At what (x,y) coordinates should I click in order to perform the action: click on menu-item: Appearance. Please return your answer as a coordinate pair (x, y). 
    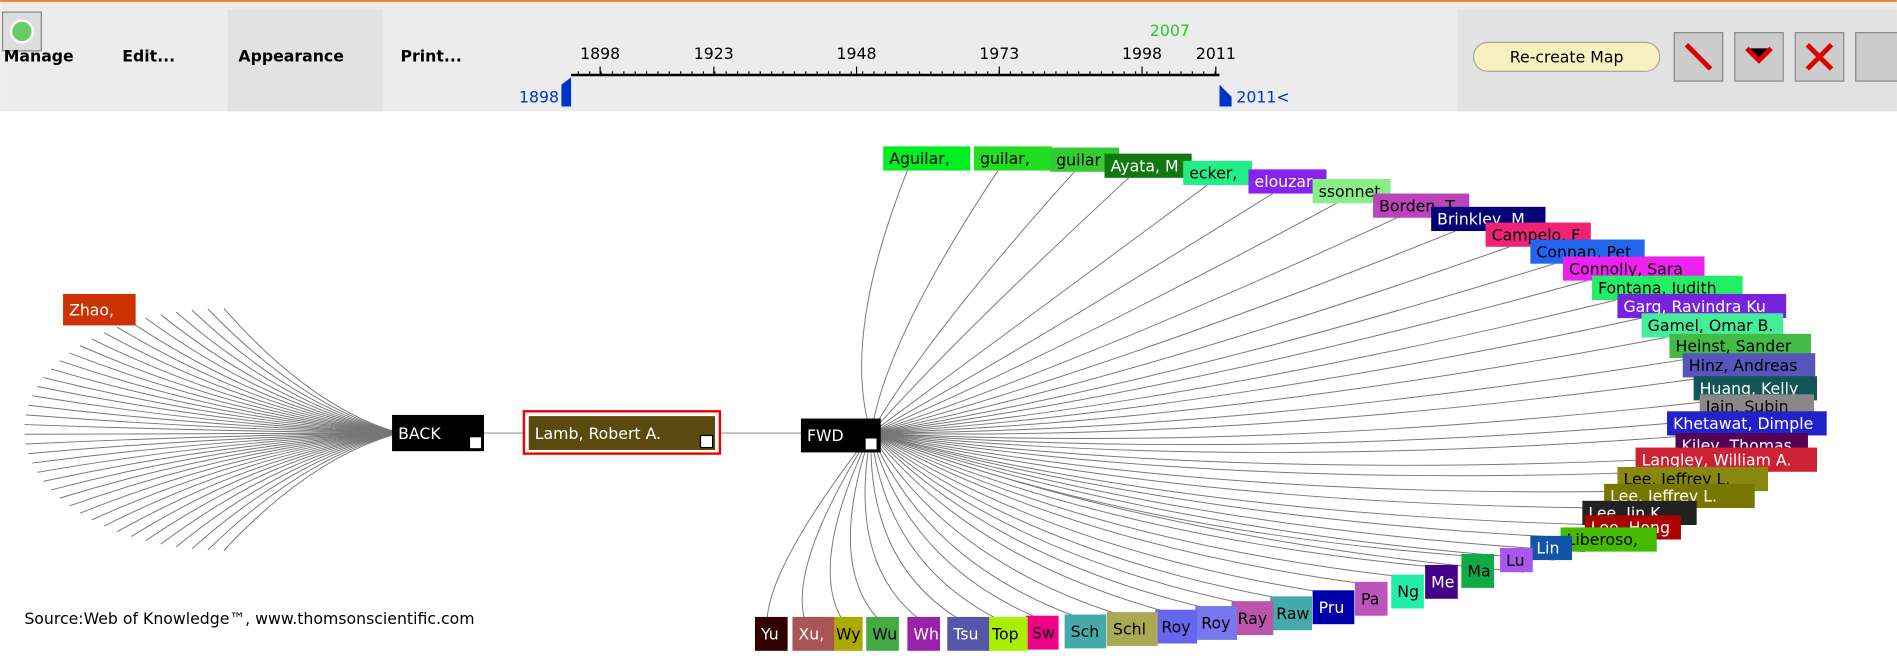
    Looking at the image, I should click on (290, 55).